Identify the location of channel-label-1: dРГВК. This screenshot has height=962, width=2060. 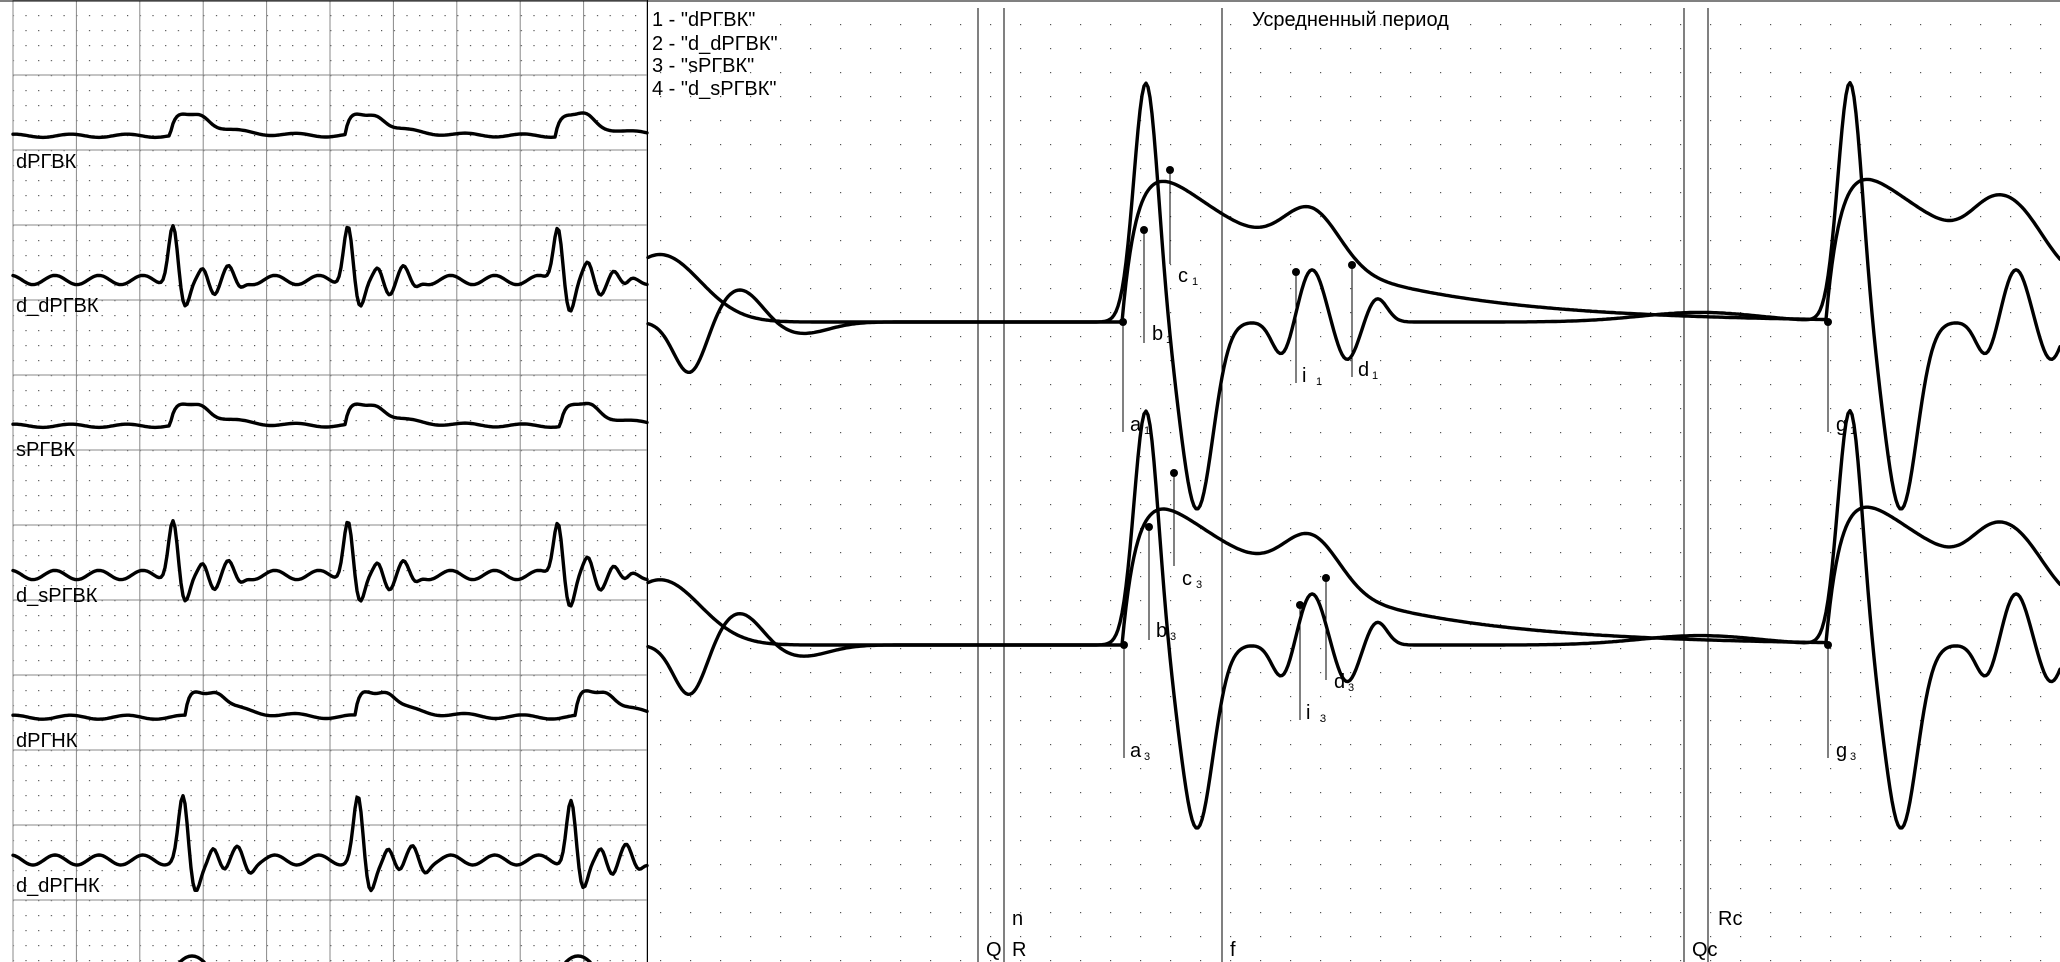
(46, 162).